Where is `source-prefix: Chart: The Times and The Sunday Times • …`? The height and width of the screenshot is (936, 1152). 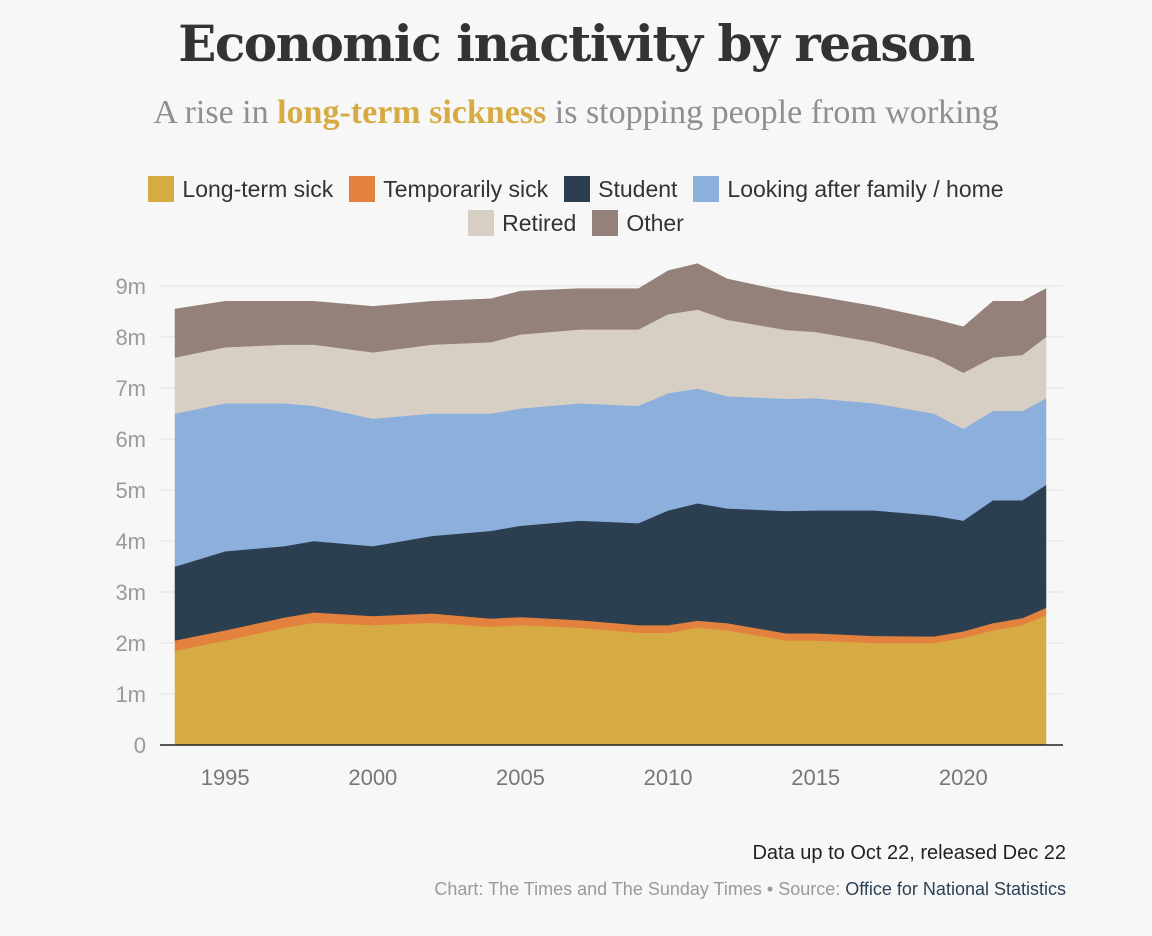 source-prefix: Chart: The Times and The Sunday Times • … is located at coordinates (640, 889).